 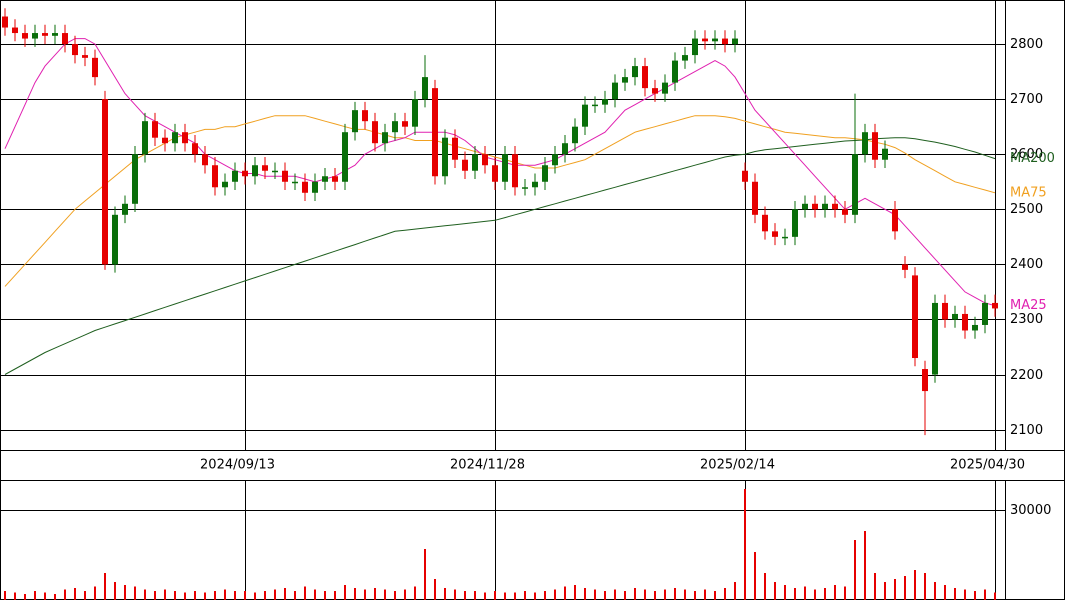 I want to click on y-tick-label: 2800, so click(x=1026, y=44).